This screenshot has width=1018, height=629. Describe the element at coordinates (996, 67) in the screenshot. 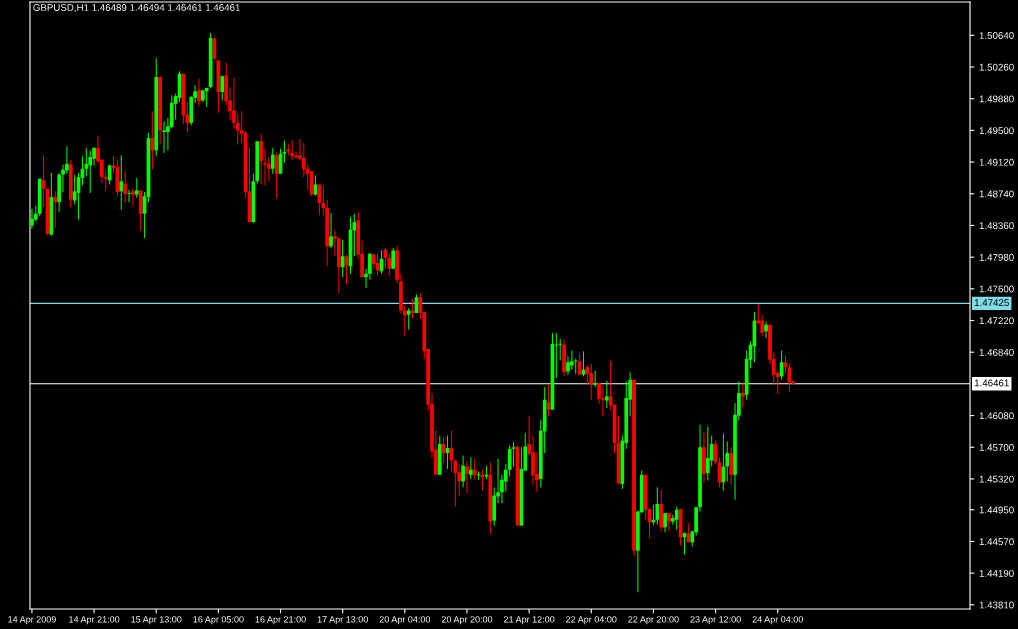

I see `y-tick-label: 1.50260` at that location.